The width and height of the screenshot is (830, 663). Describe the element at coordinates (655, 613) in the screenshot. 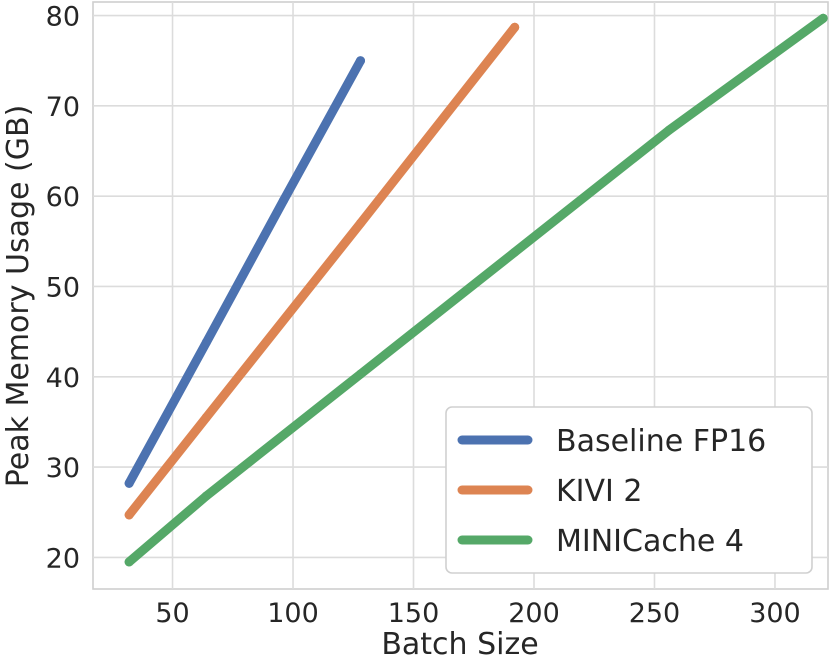

I see `x-tick-label: 250` at that location.